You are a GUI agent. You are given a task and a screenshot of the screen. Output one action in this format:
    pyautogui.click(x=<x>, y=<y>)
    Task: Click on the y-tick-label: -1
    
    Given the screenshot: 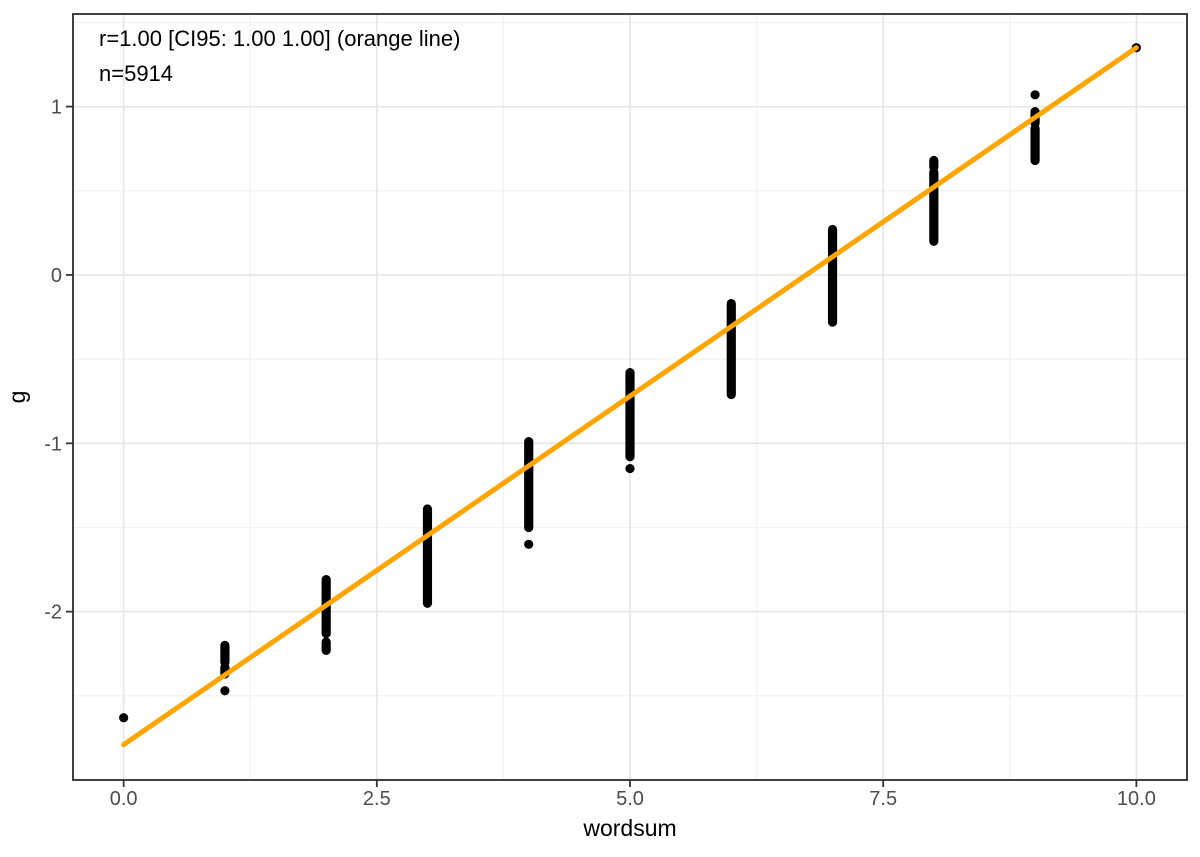 What is the action you would take?
    pyautogui.click(x=53, y=444)
    